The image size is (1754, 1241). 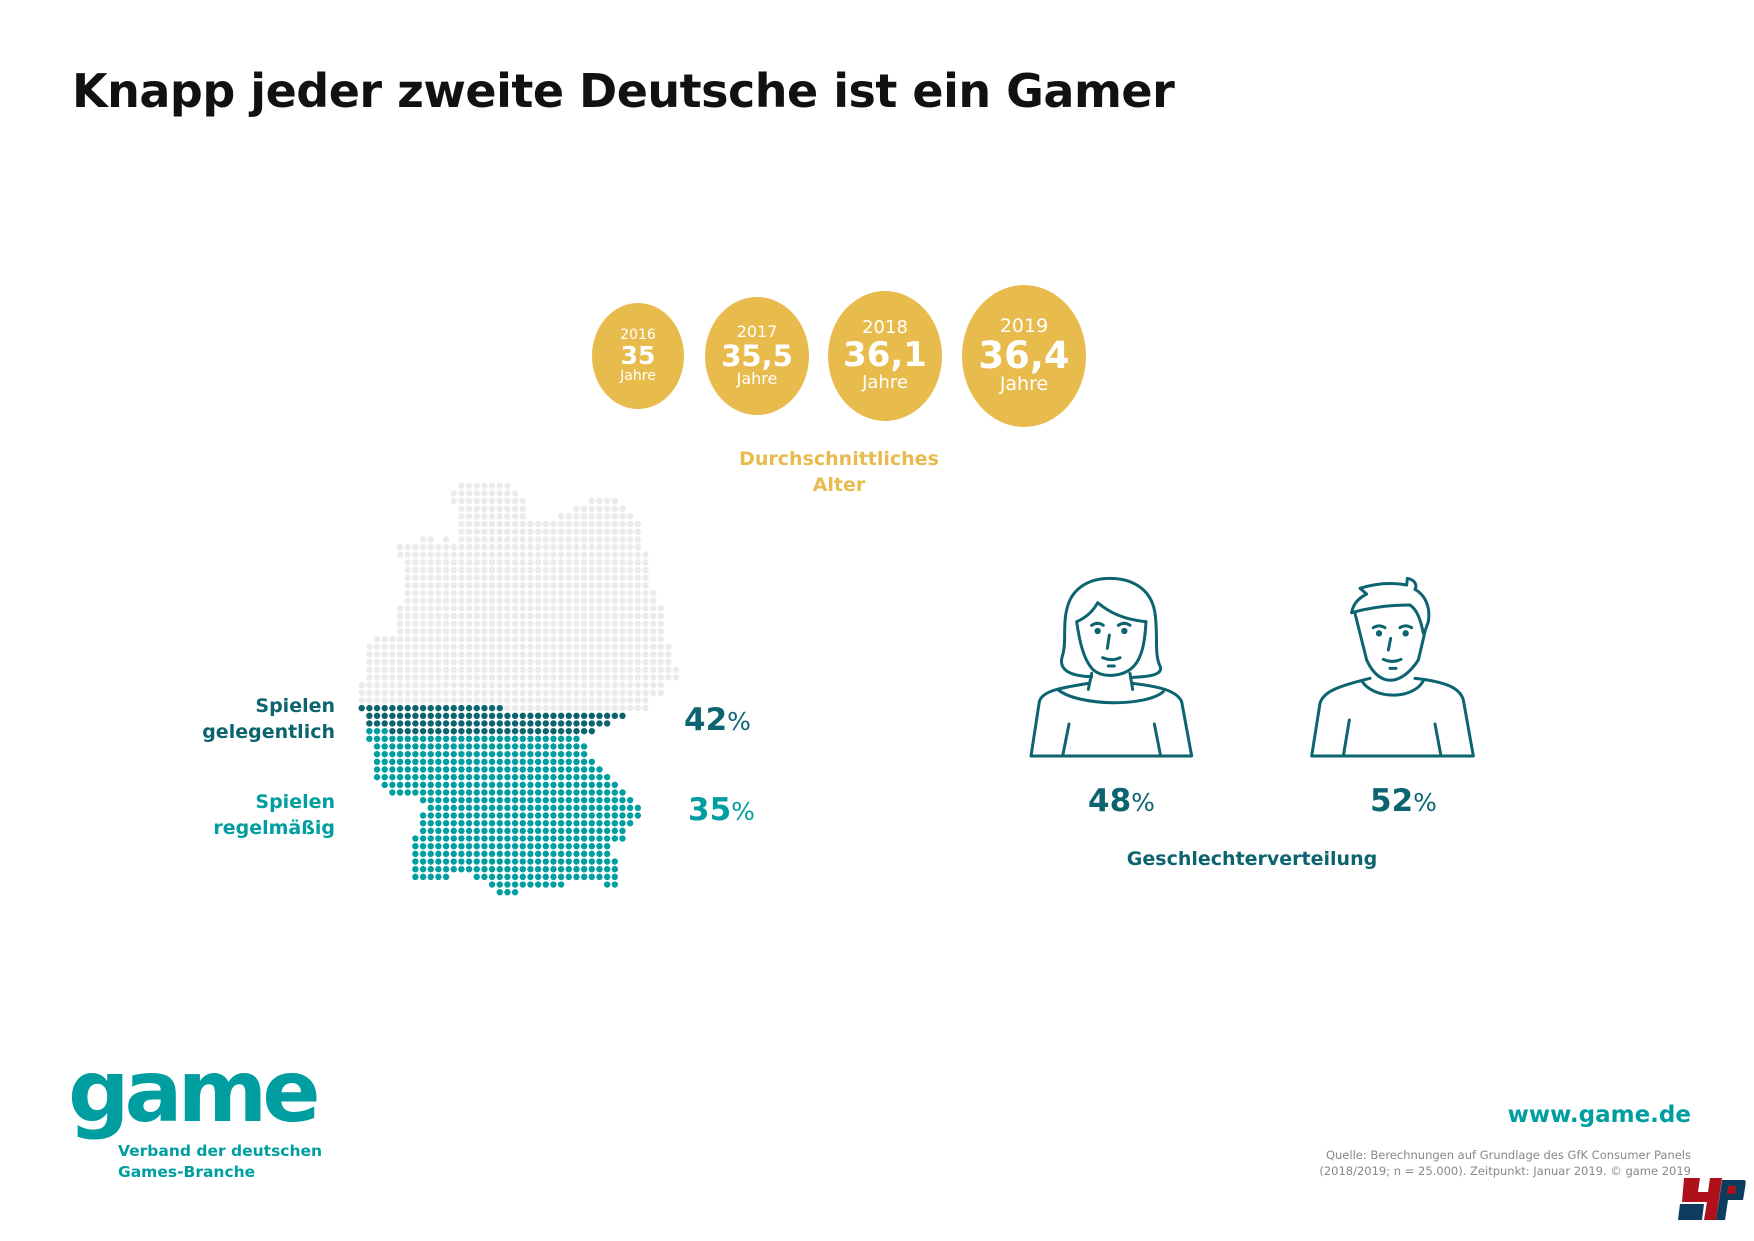 What do you see at coordinates (1024, 355) in the screenshot?
I see `age-value: 36,4` at bounding box center [1024, 355].